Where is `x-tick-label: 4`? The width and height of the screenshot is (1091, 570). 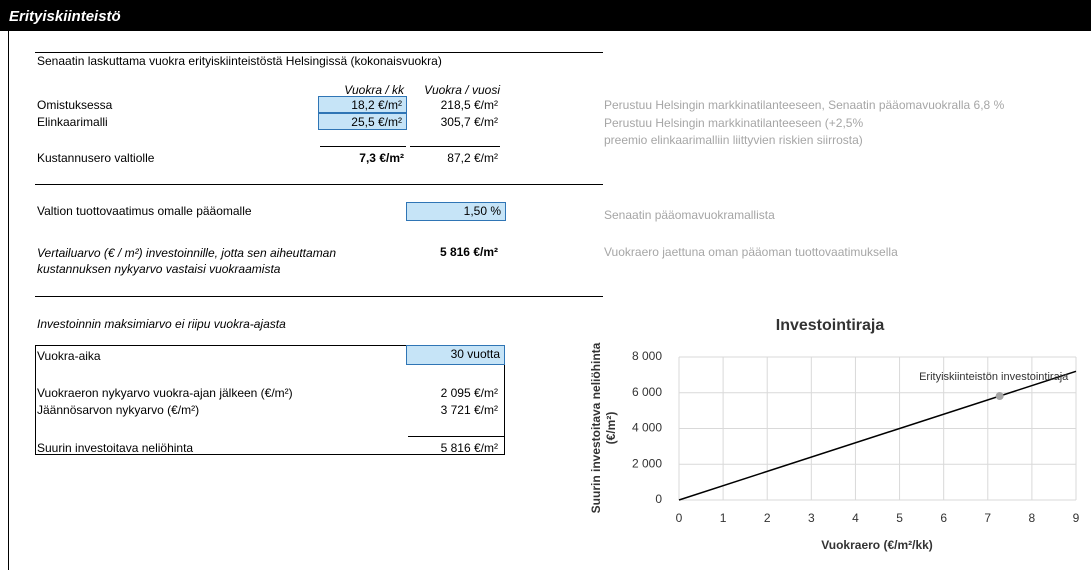 x-tick-label: 4 is located at coordinates (855, 518).